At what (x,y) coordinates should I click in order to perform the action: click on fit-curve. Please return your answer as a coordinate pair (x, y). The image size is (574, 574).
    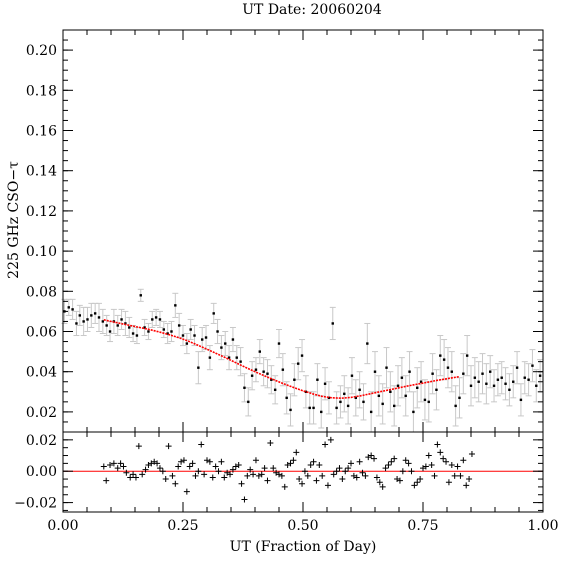
    Looking at the image, I should click on (281, 359).